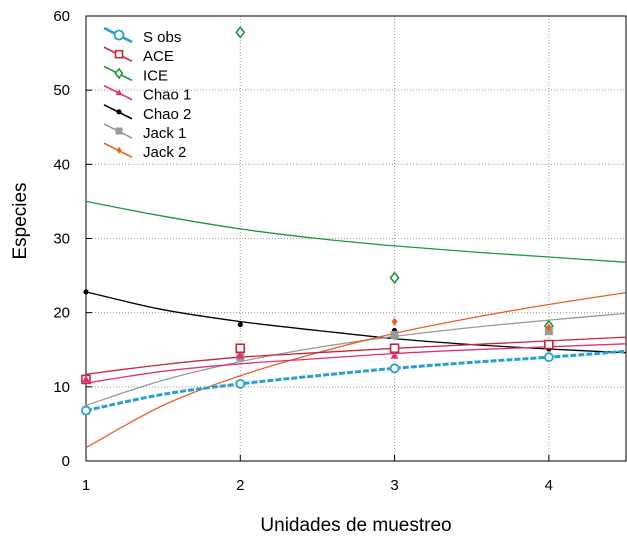 This screenshot has width=627, height=544. I want to click on y-tick-label: 40, so click(61, 164).